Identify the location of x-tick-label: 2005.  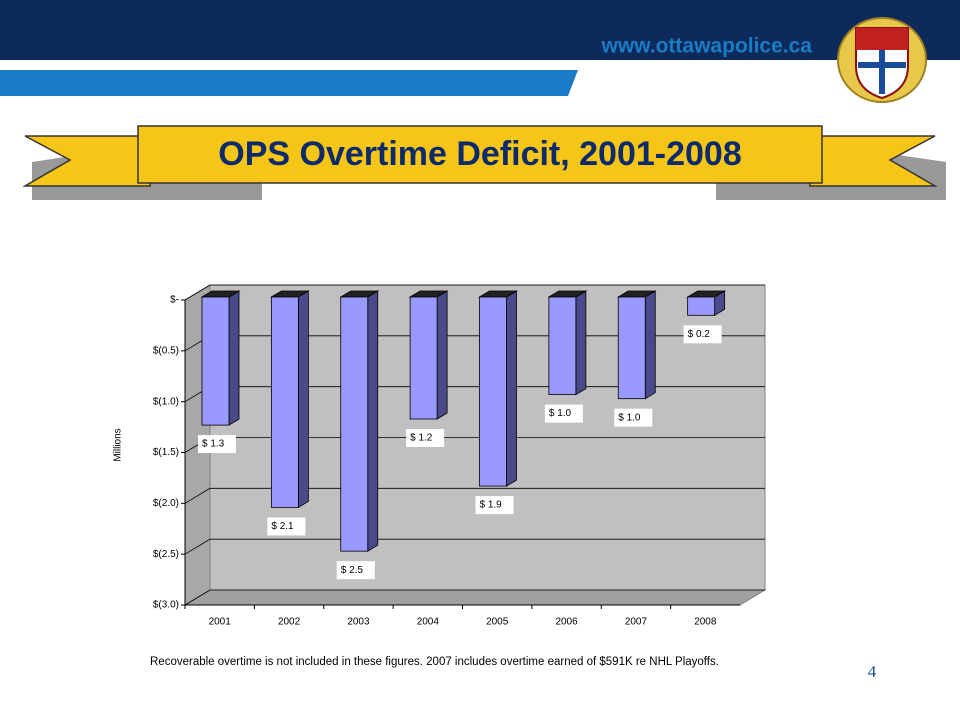
(497, 622).